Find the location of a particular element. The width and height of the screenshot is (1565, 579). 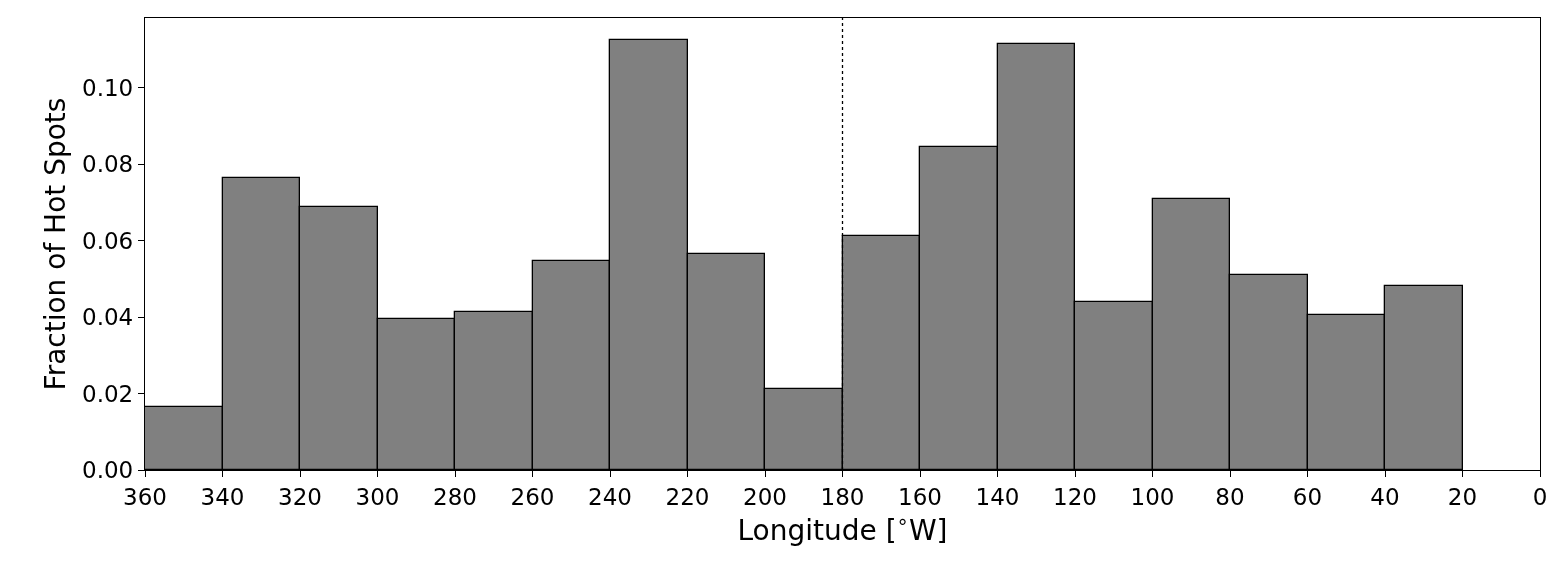

x-tick-label: 300 is located at coordinates (377, 496).